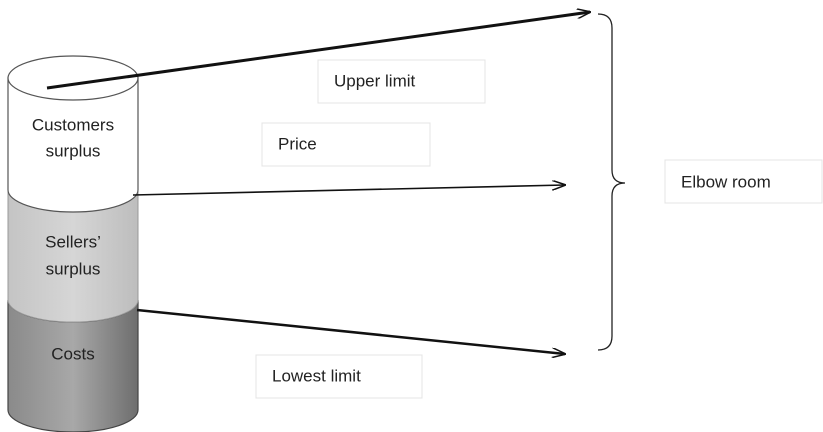 This screenshot has height=432, width=823. I want to click on elbow-room-label: Elbow room, so click(726, 181).